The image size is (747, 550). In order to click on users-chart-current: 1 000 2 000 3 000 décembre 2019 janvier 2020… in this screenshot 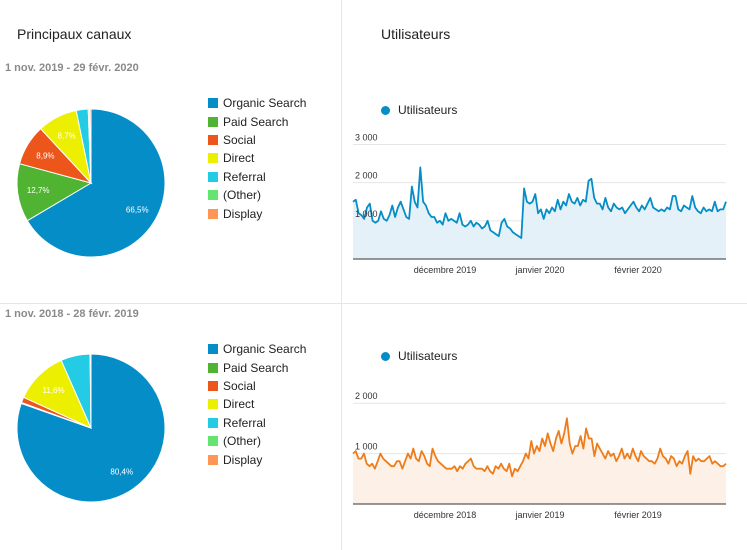, I will do `click(539, 203)`.